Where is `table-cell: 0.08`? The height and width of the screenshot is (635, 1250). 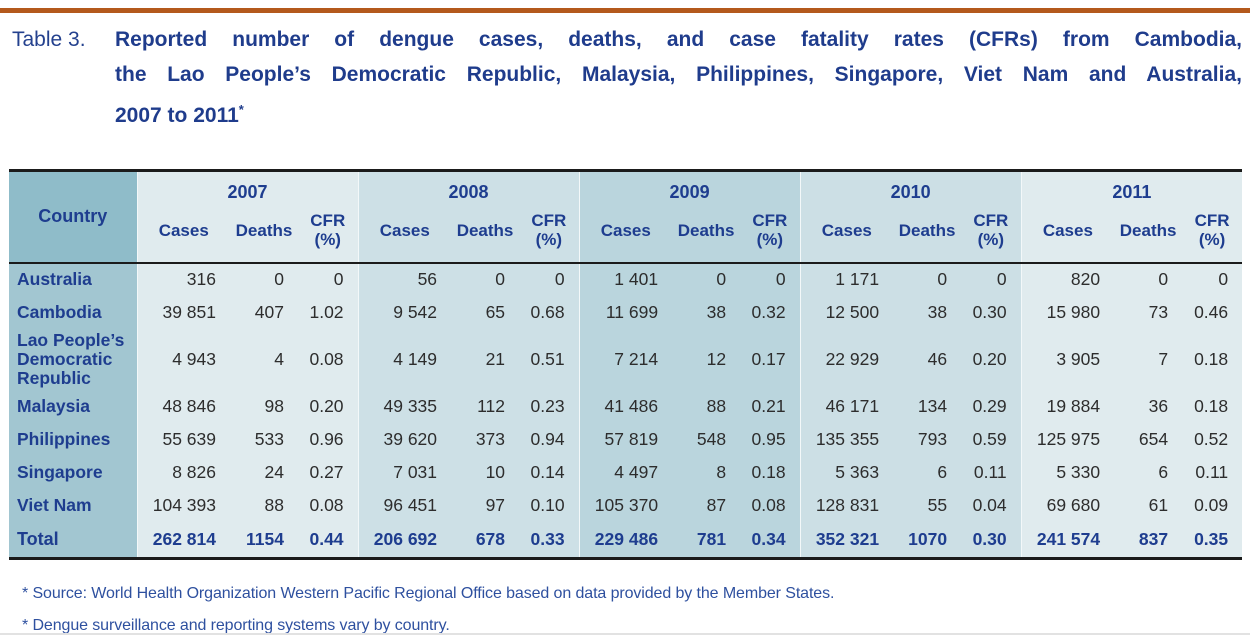 table-cell: 0.08 is located at coordinates (328, 359).